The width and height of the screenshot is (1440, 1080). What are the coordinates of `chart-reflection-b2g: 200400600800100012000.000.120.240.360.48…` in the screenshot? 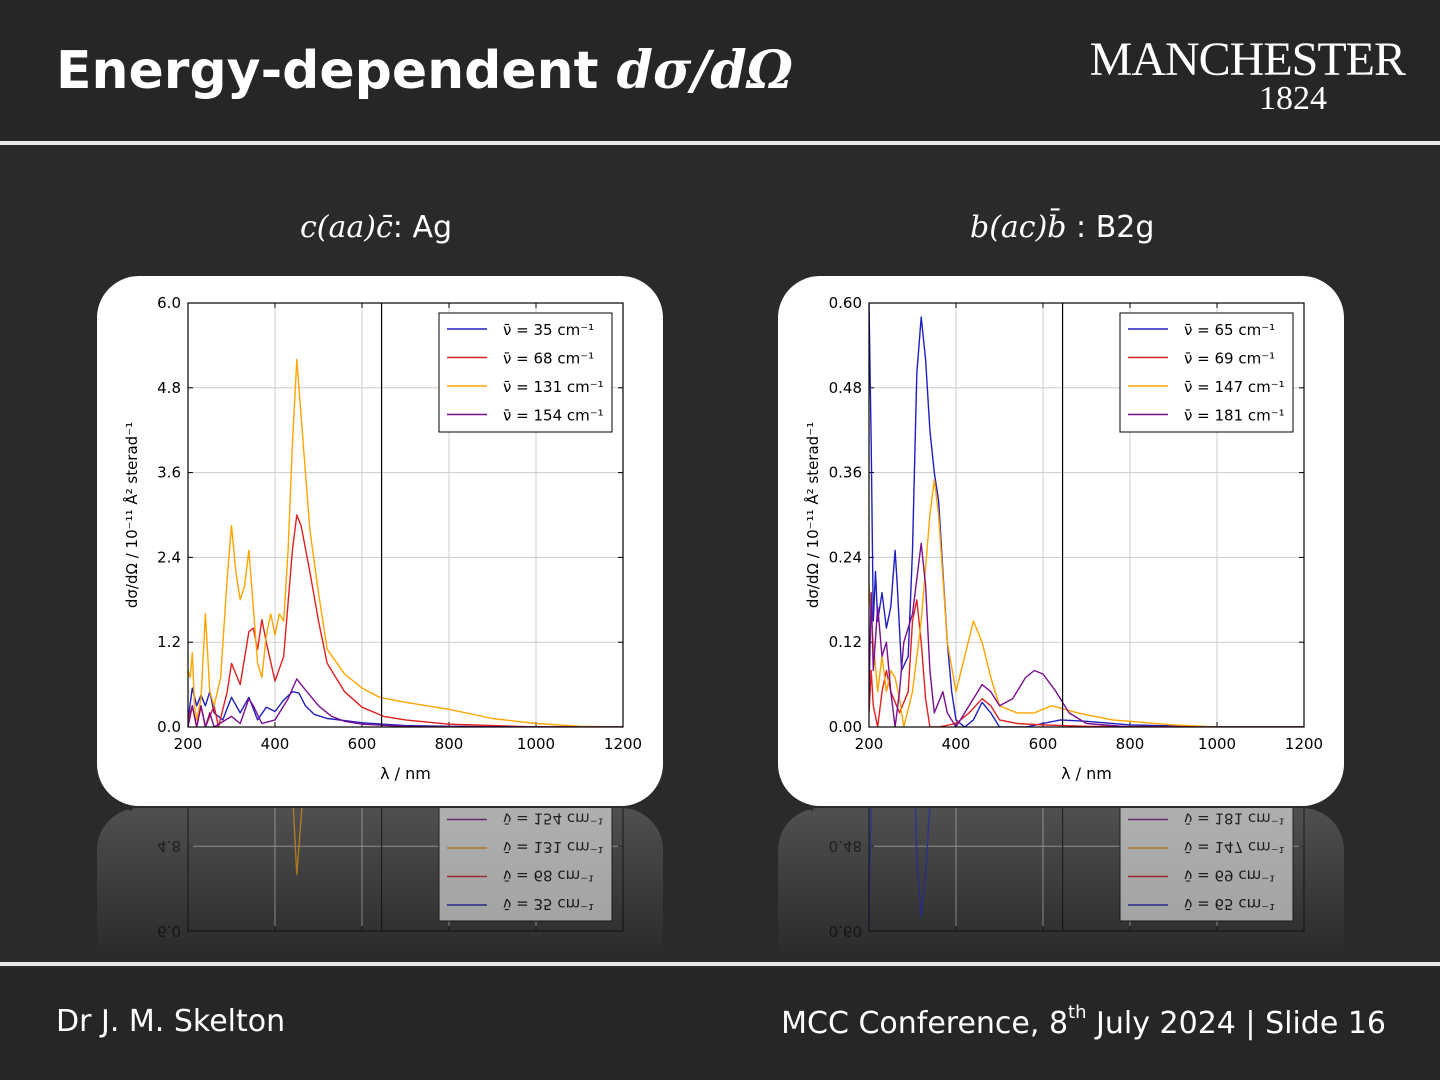 It's located at (1061, 883).